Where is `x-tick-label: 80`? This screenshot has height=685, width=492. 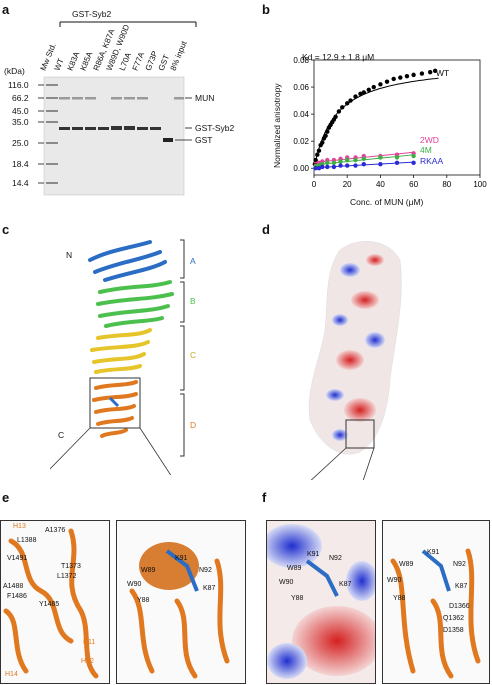 x-tick-label: 80 is located at coordinates (446, 184).